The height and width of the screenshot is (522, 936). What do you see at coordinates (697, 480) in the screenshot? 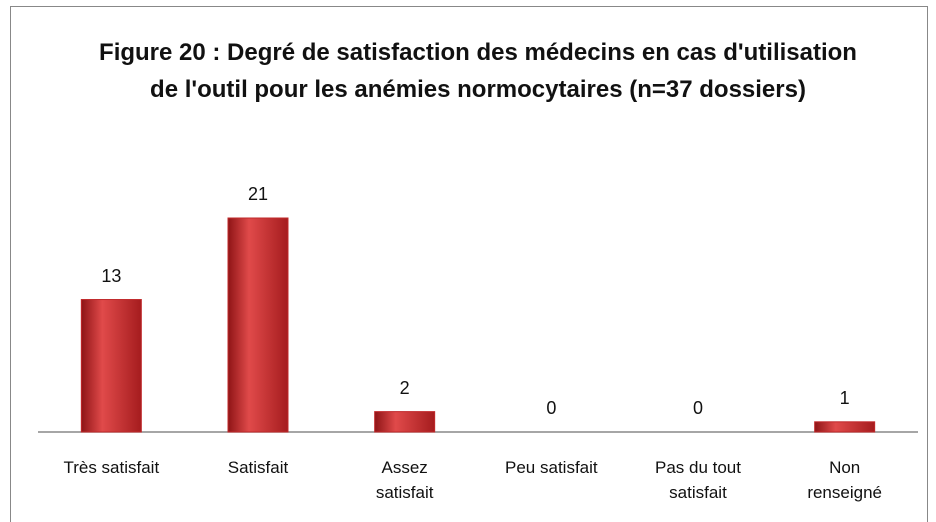
I see `x-tick-label: Pas du tout satisfait` at bounding box center [697, 480].